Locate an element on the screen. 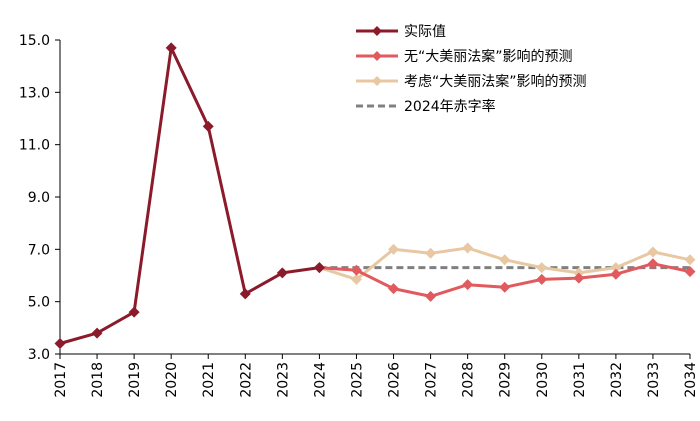  legend-label: 无“大美丽法案”影响的预测 is located at coordinates (488, 56).